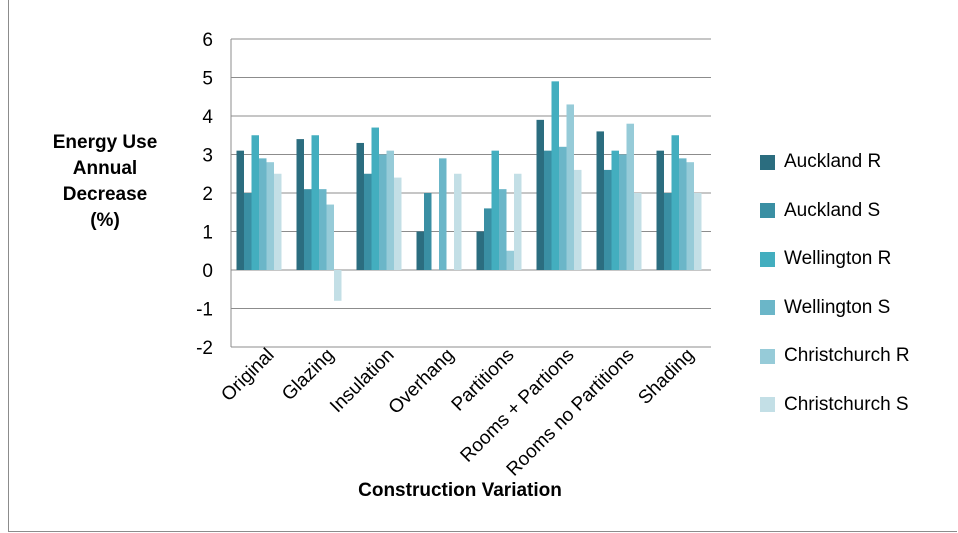  Describe the element at coordinates (207, 194) in the screenshot. I see `y-tick-label: 2` at that location.